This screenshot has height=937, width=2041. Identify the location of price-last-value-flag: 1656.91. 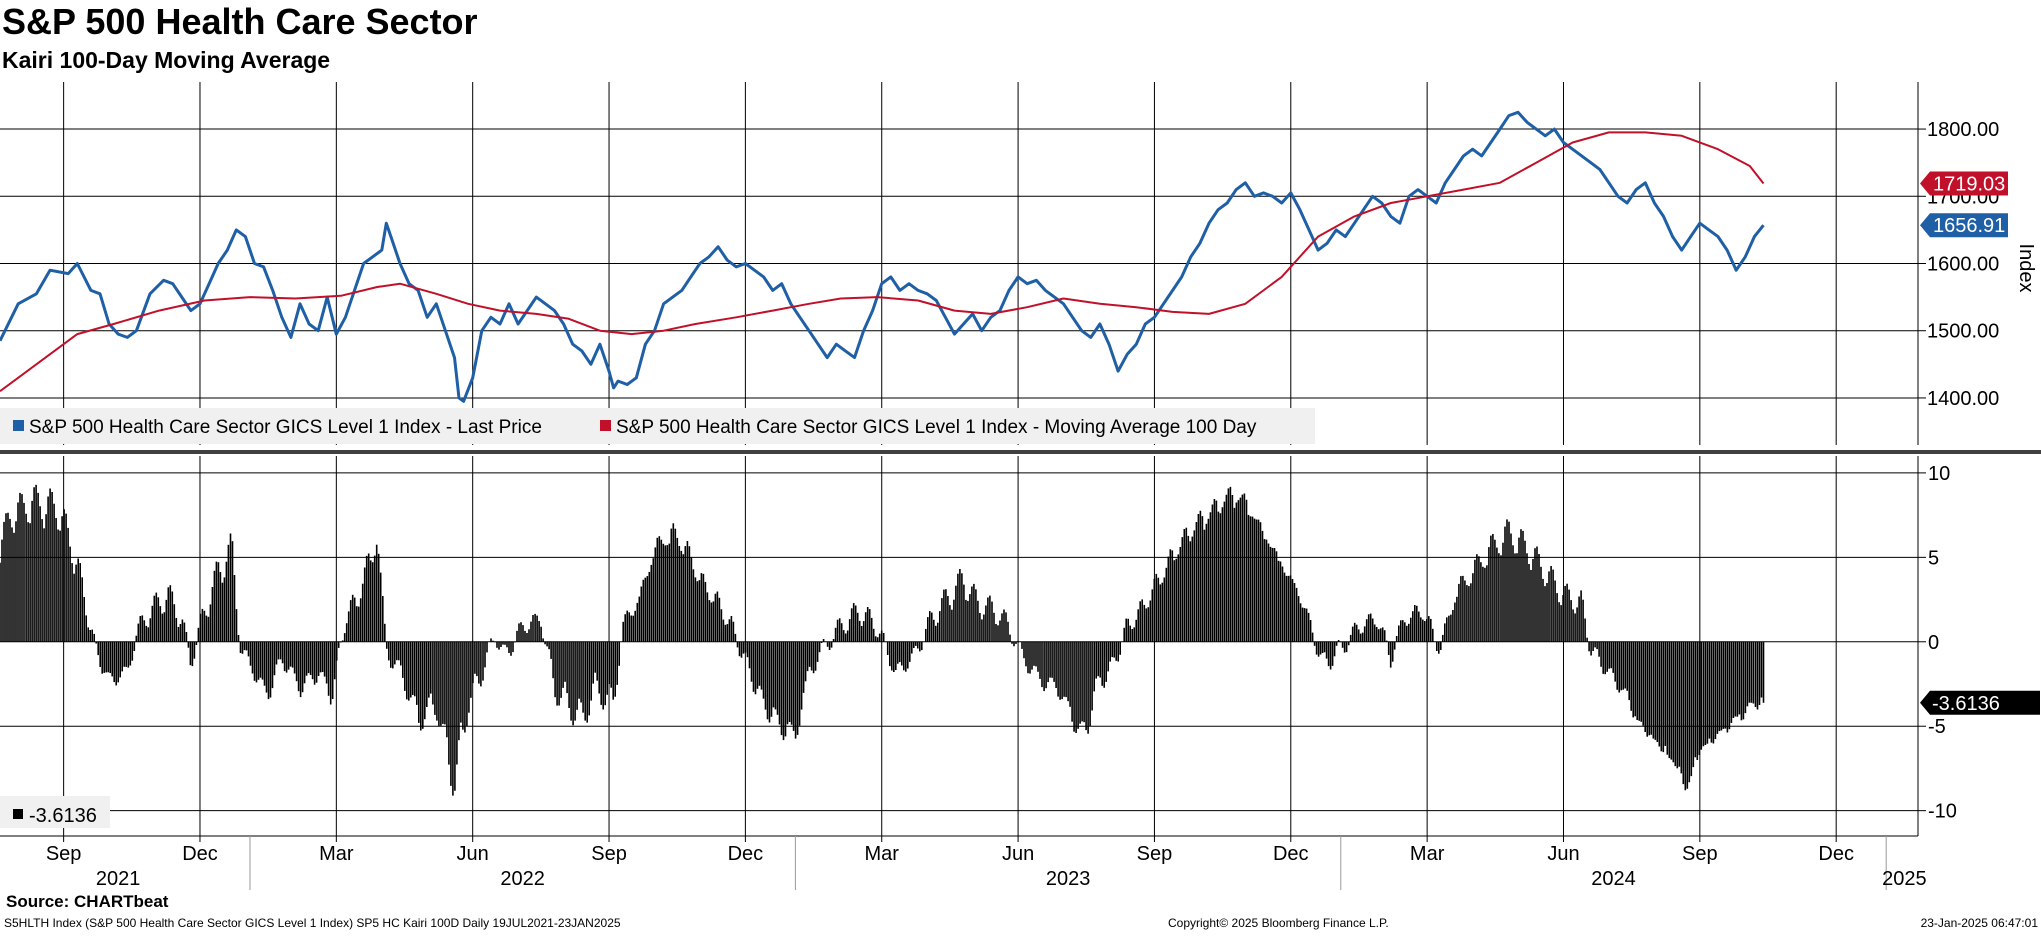
(1964, 225).